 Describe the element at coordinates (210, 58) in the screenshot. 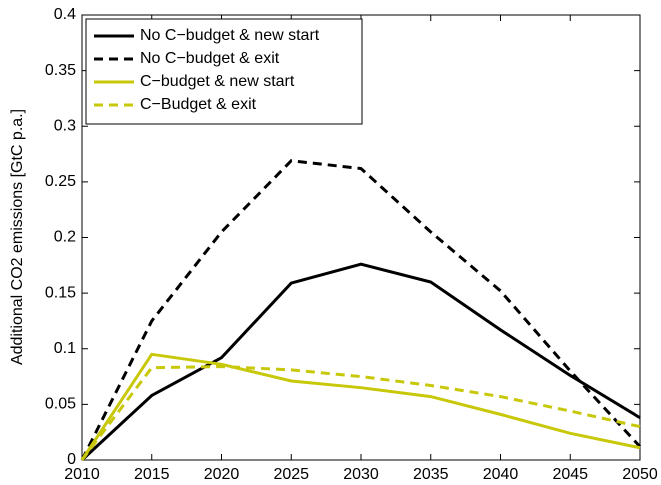

I see `legend-label: No C−budget & exit` at that location.